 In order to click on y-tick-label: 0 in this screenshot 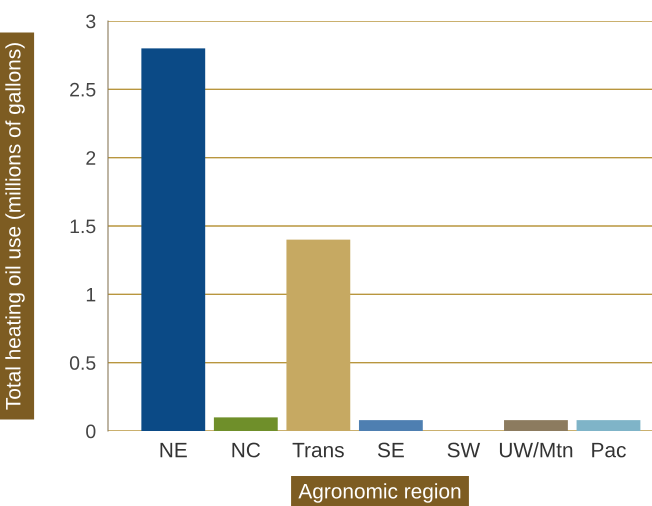, I will do `click(91, 431)`.